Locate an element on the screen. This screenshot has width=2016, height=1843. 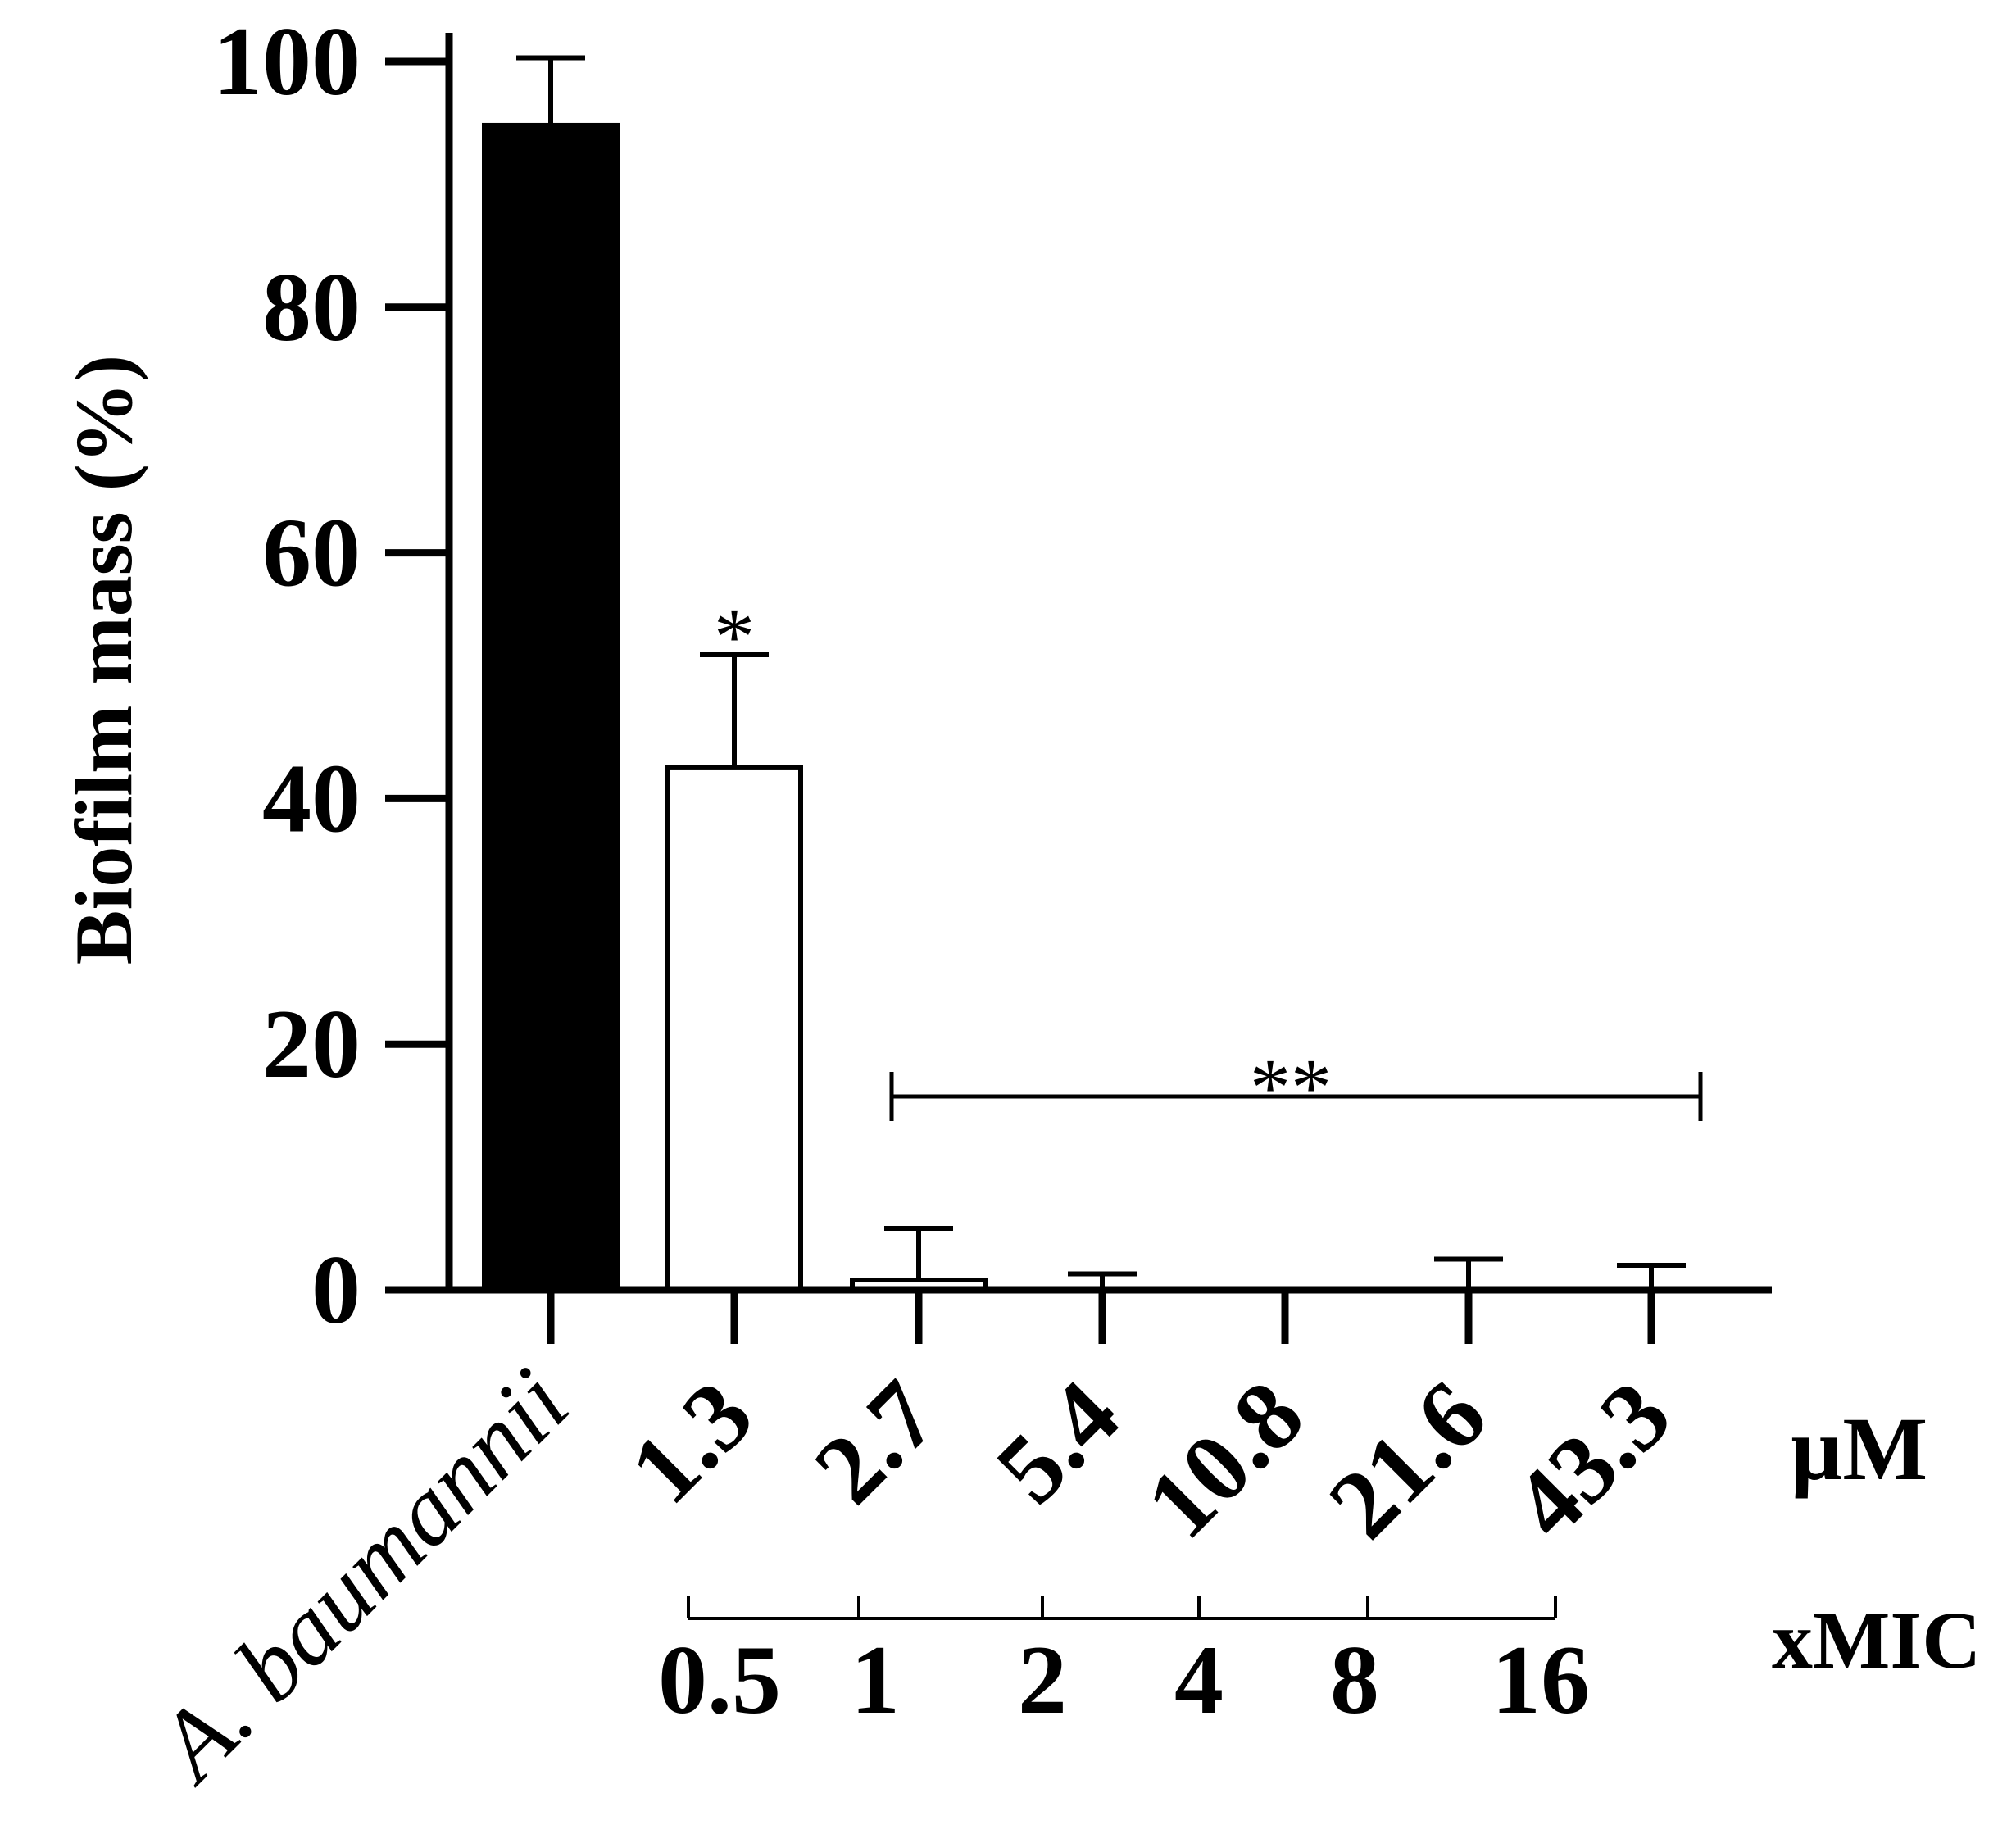
concentration-label: 5.4 is located at coordinates (1057, 1441).